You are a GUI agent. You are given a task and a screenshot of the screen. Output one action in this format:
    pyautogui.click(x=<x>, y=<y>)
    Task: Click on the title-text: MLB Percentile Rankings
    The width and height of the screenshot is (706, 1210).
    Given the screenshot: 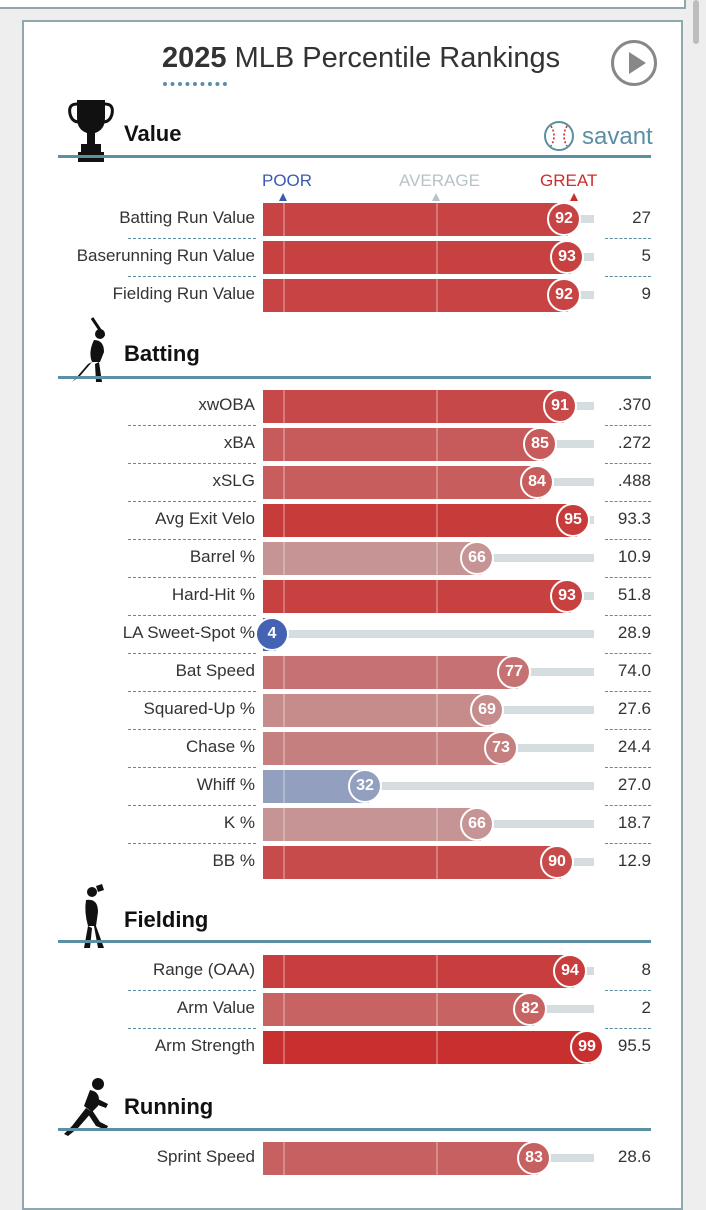 What is the action you would take?
    pyautogui.click(x=393, y=58)
    